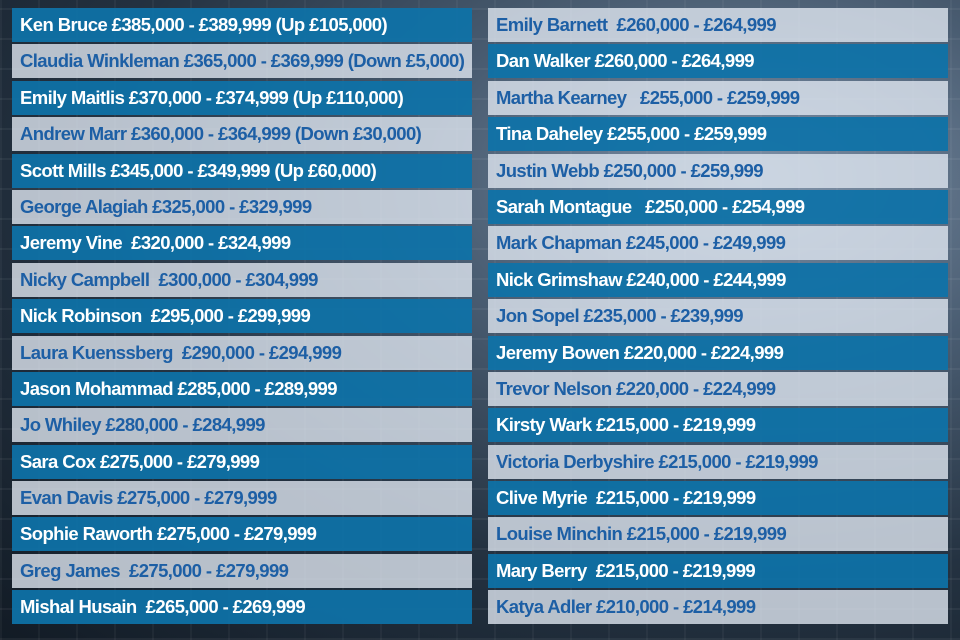 This screenshot has height=640, width=960. Describe the element at coordinates (242, 279) in the screenshot. I see `list-item: Nicky Campbell £300,000 - £304,999` at that location.